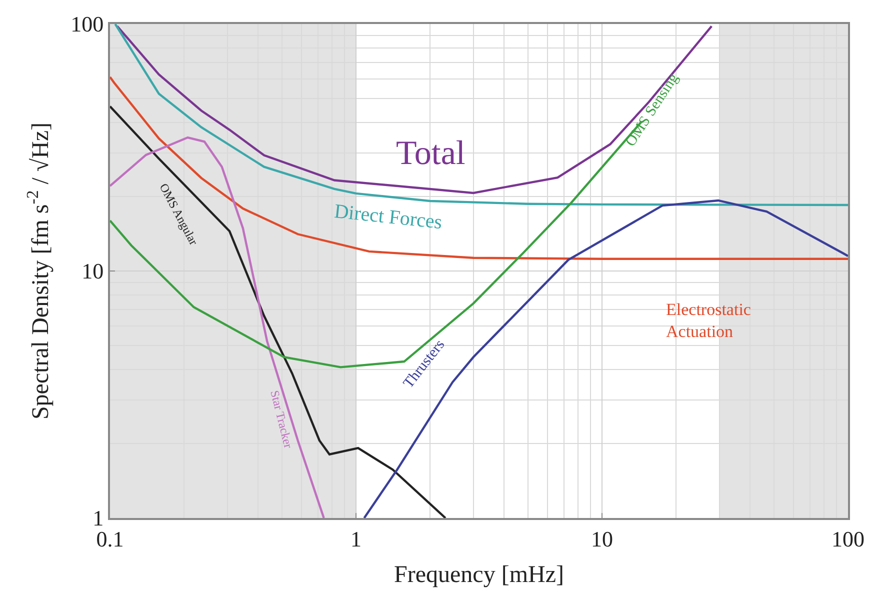 The height and width of the screenshot is (598, 877). I want to click on text: Star Tracker, so click(282, 419).